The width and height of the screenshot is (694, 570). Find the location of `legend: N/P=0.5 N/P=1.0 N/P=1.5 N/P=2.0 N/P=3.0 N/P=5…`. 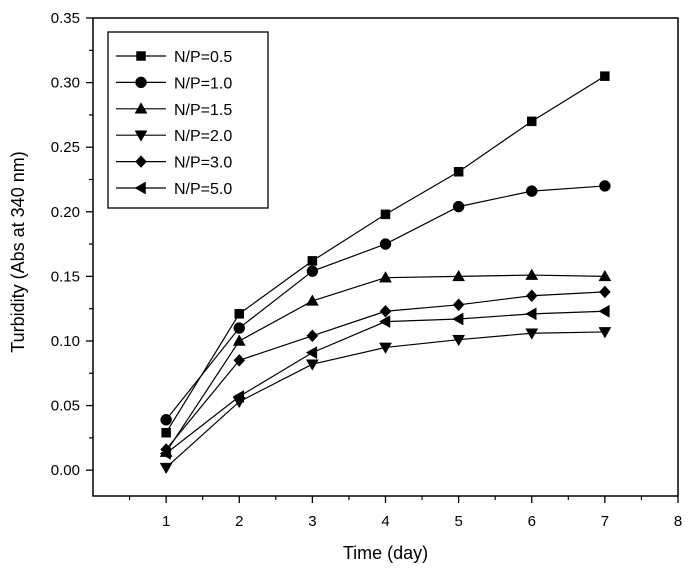

legend: N/P=0.5 N/P=1.0 N/P=1.5 N/P=2.0 N/P=3.0 N/P=5… is located at coordinates (188, 120).